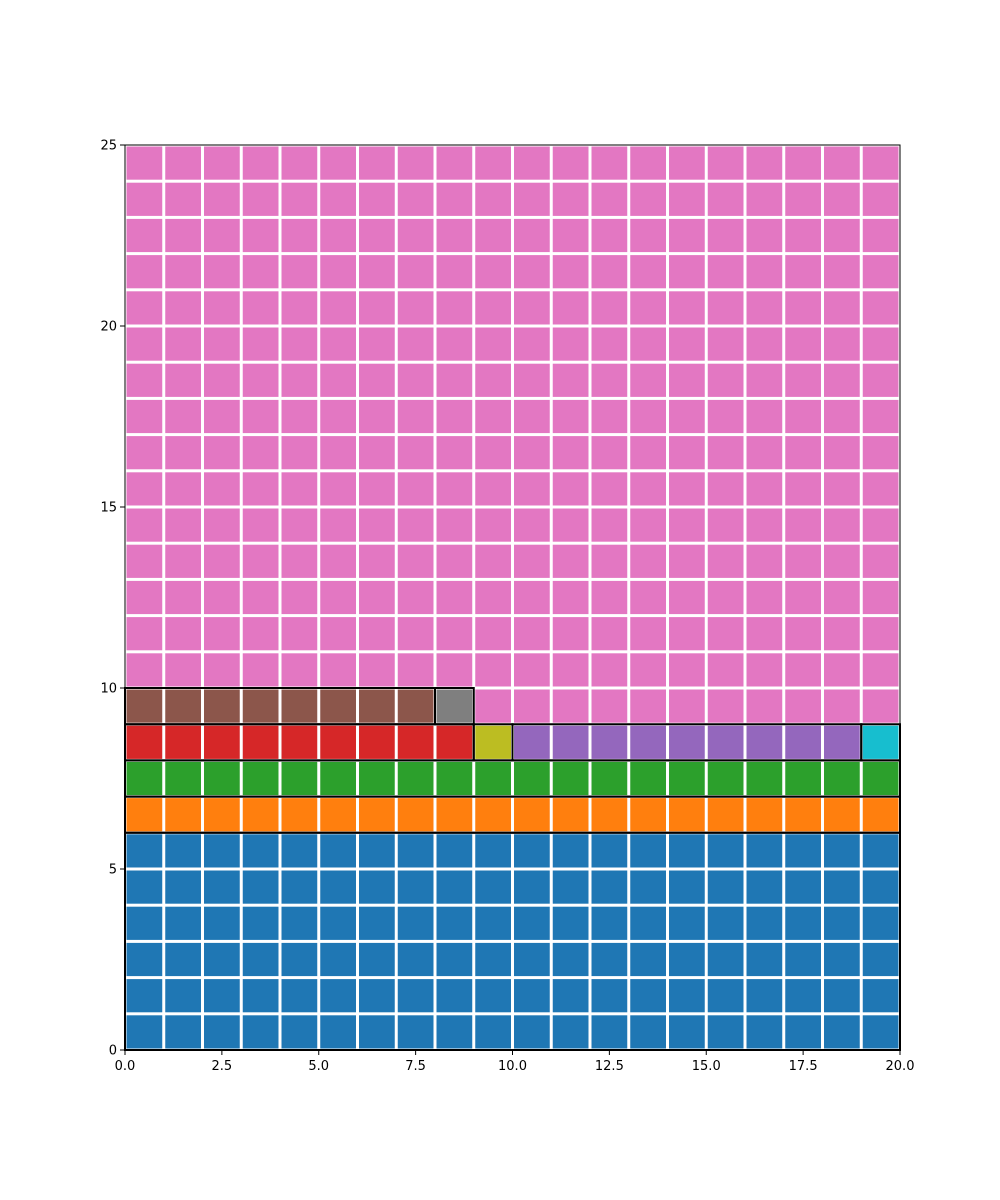 The image size is (1000, 1200). I want to click on x-tick-label: 2.5, so click(222, 1066).